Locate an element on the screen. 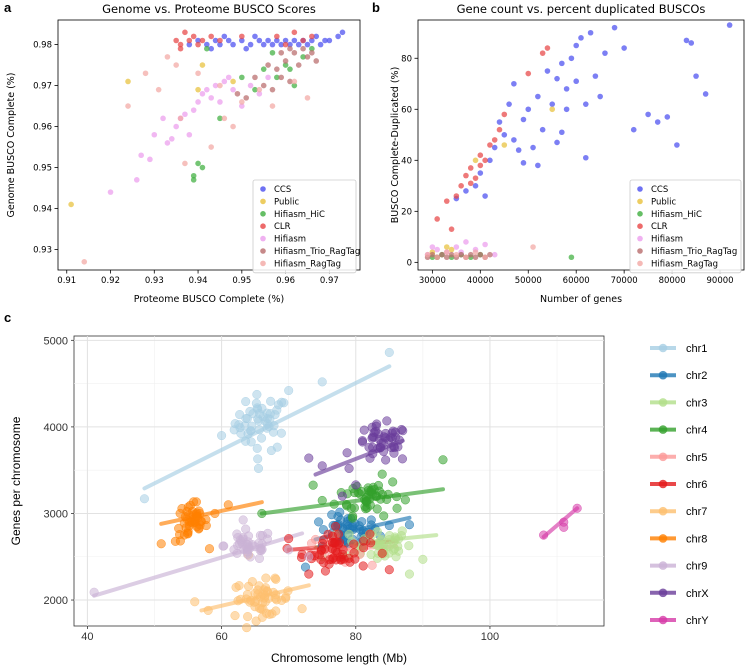  panel-c-letter: c is located at coordinates (7, 317).